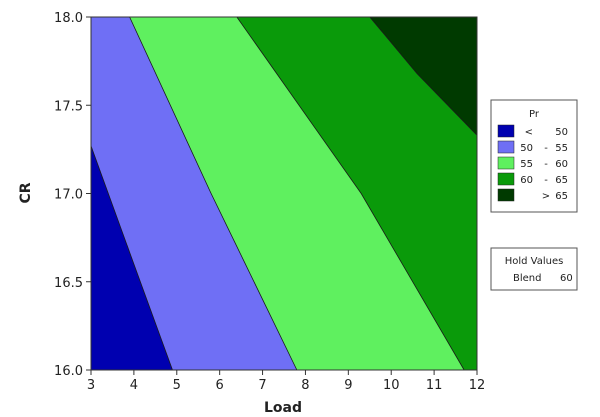 Image resolution: width=600 pixels, height=417 pixels. I want to click on x-axis: 3 4 5 6 7 8 9 10 11 12, so click(286, 381).